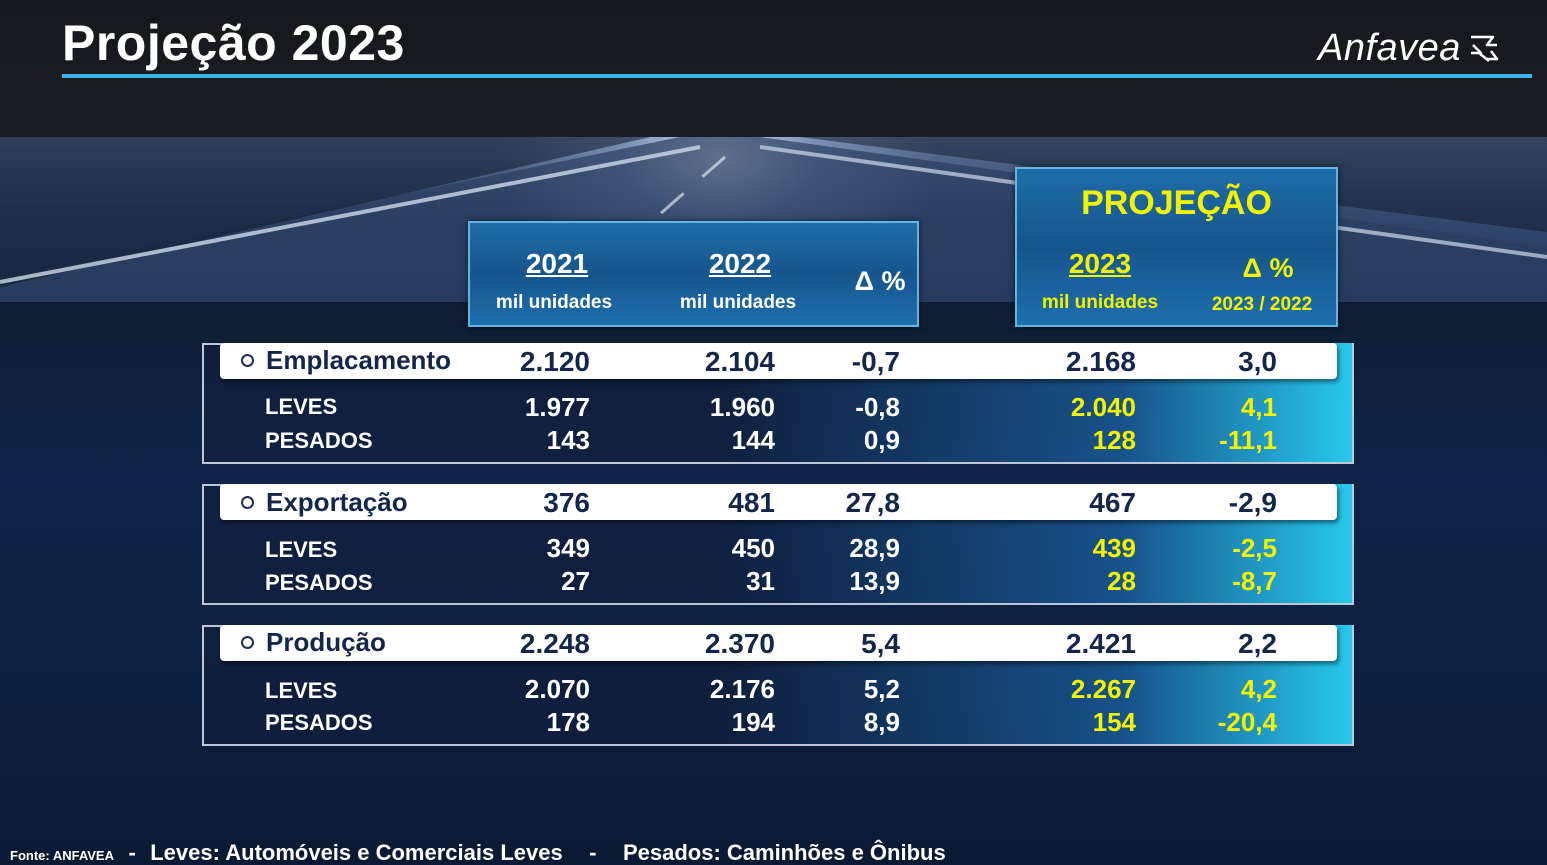 The width and height of the screenshot is (1547, 865). Describe the element at coordinates (1176, 203) in the screenshot. I see `projection-title: PROJEÇÃO` at that location.